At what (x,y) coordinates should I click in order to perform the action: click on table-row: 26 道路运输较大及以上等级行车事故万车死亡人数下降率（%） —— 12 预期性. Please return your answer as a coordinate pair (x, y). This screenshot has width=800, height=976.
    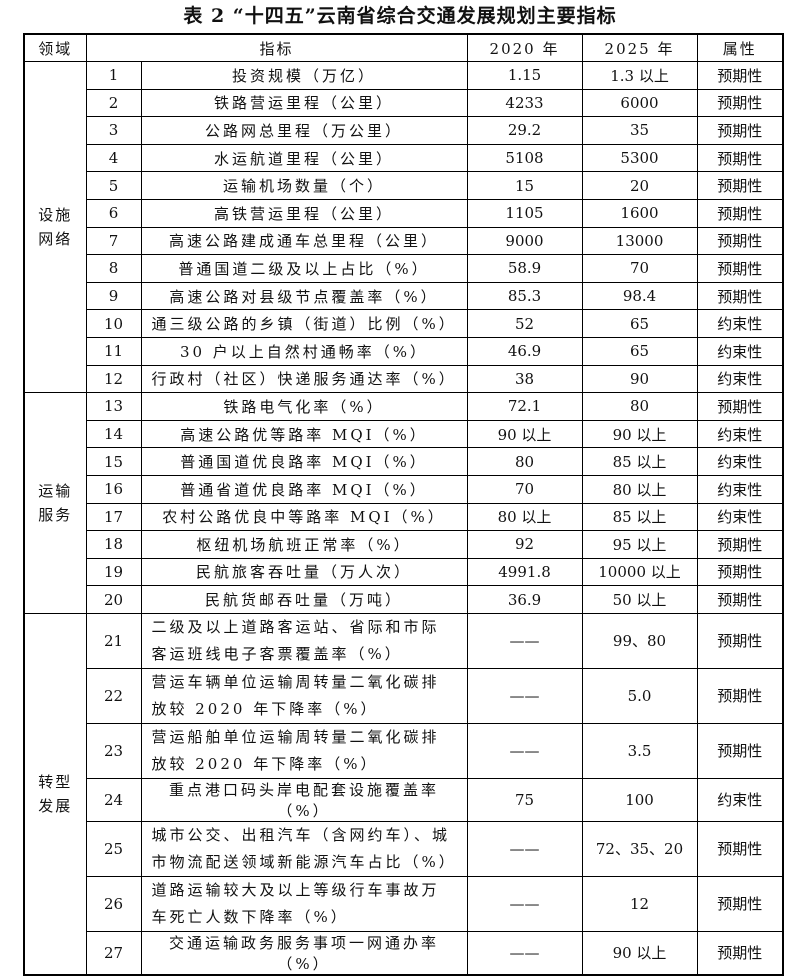
    Looking at the image, I should click on (404, 903).